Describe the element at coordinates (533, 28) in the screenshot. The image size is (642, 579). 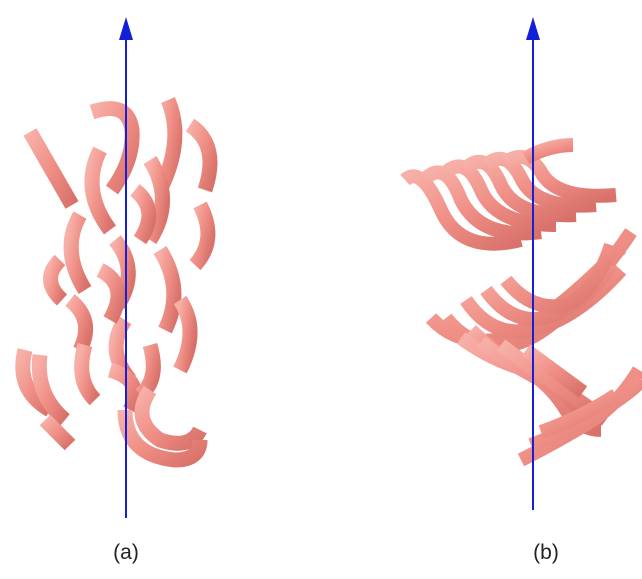
I see `axis-arrowhead-b` at that location.